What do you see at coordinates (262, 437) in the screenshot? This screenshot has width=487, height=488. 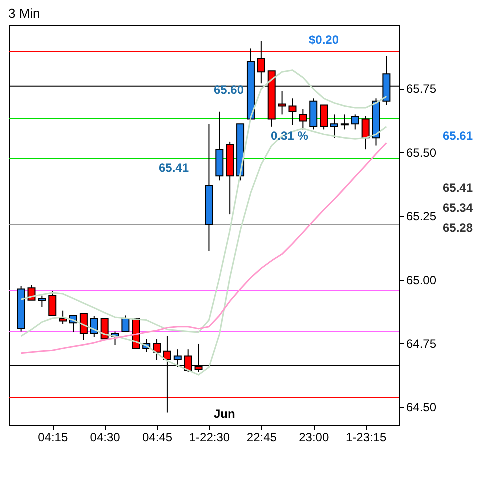 I see `x-tick-label: 22:45` at bounding box center [262, 437].